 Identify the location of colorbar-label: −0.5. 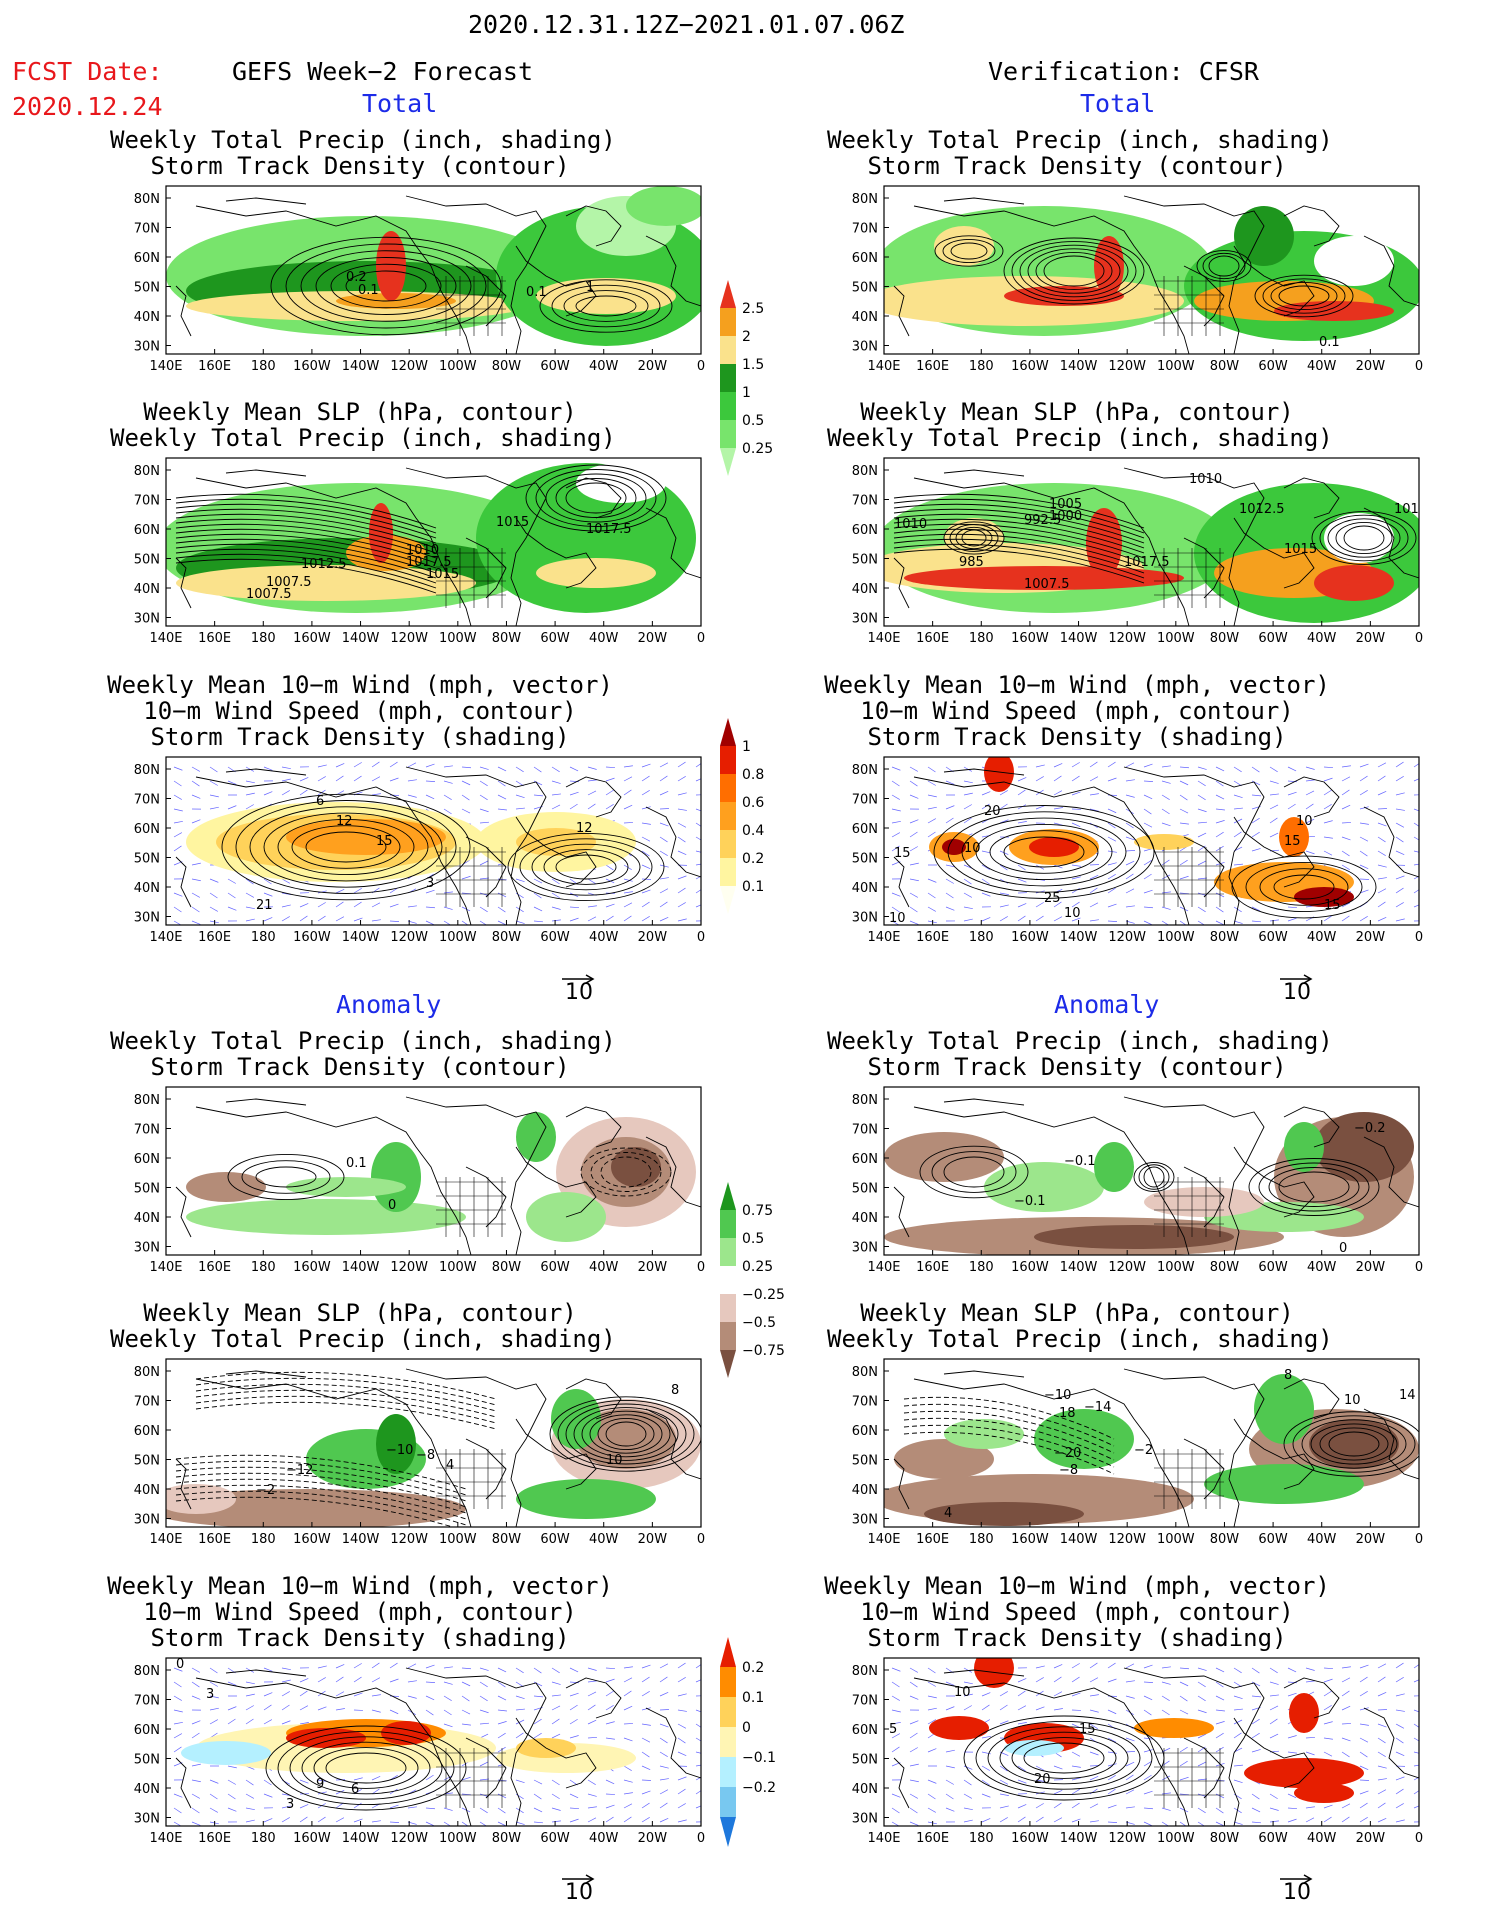
(759, 1323).